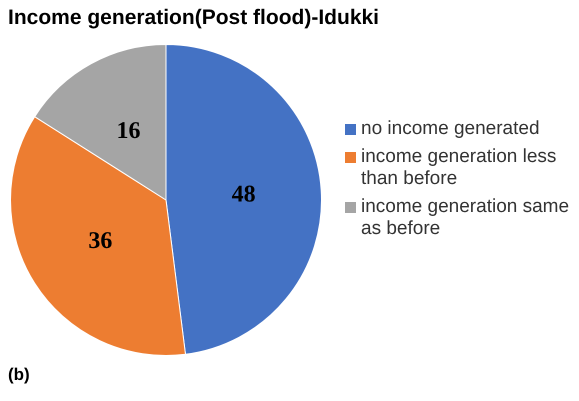 The image size is (579, 401). Describe the element at coordinates (194, 18) in the screenshot. I see `chart-title: Income generation(Post flood)-Idukki` at that location.